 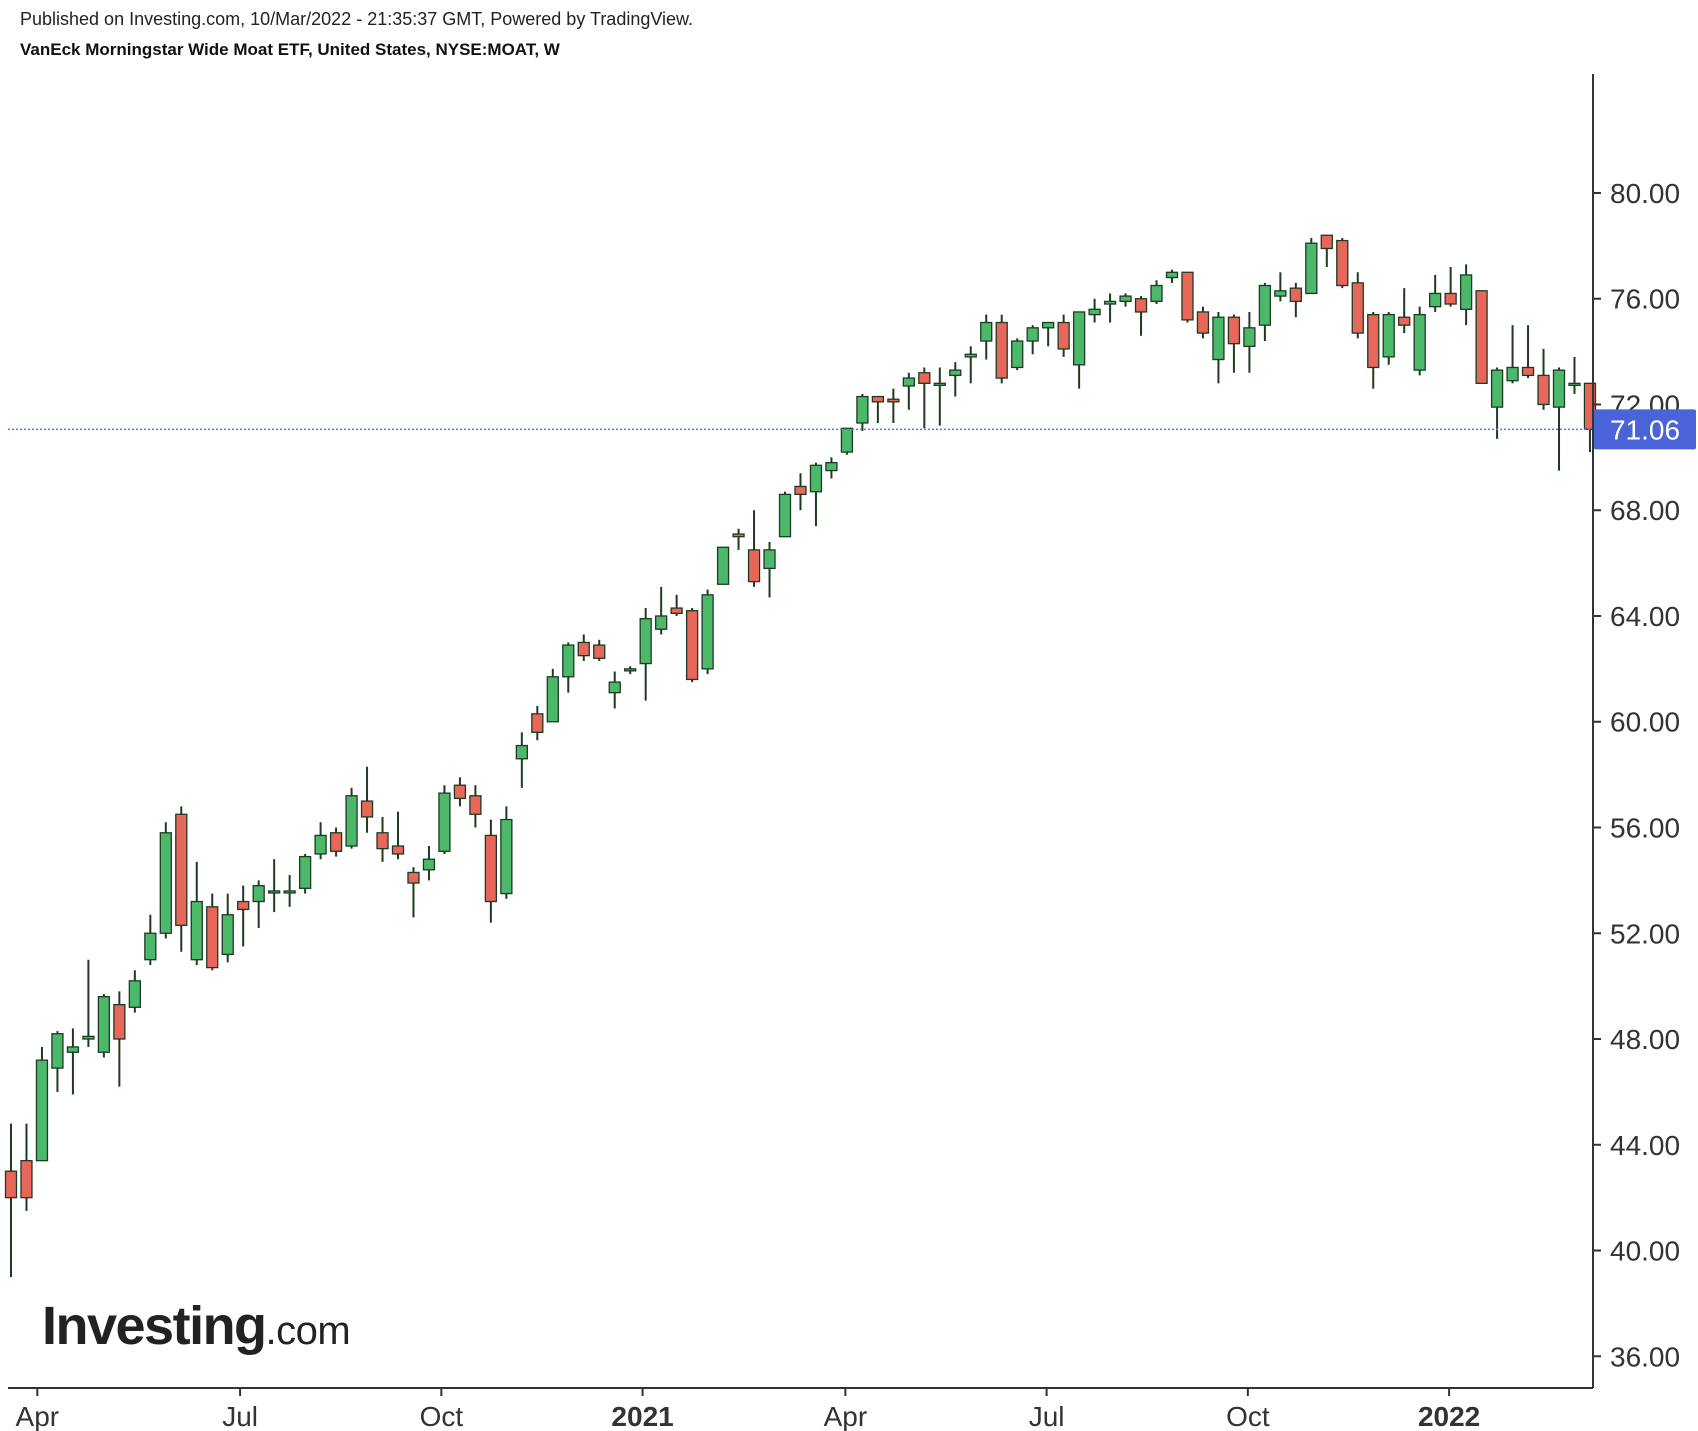 What do you see at coordinates (154, 1326) in the screenshot?
I see `logo-text: Investing` at bounding box center [154, 1326].